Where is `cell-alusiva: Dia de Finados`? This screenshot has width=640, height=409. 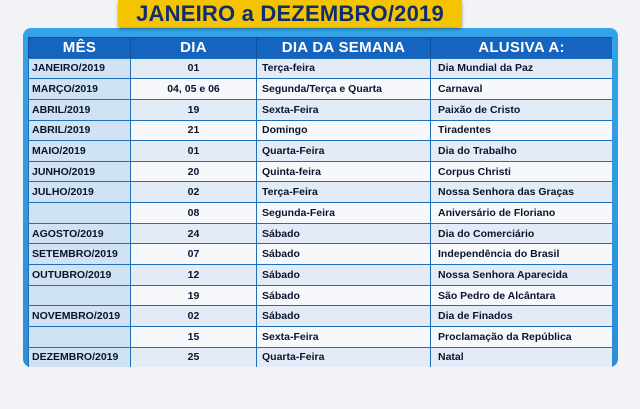 cell-alusiva: Dia de Finados is located at coordinates (521, 315).